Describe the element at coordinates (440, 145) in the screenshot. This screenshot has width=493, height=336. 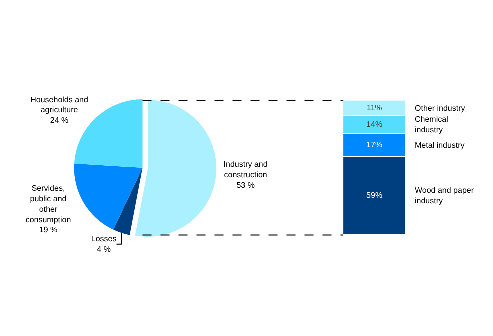
I see `series-label: Metal industry` at that location.